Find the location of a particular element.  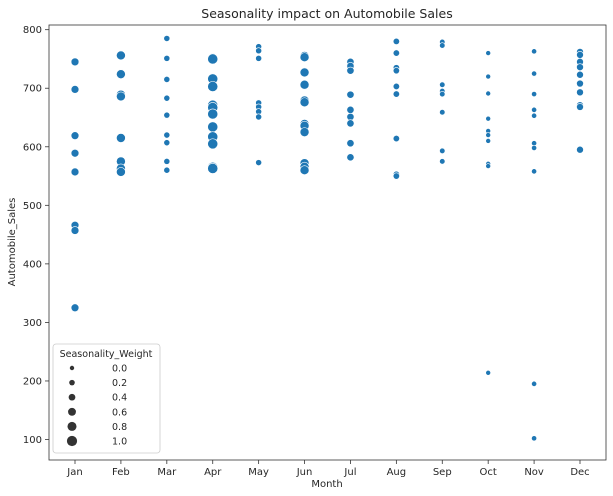

x-tick-label: Jan is located at coordinates (74, 472).